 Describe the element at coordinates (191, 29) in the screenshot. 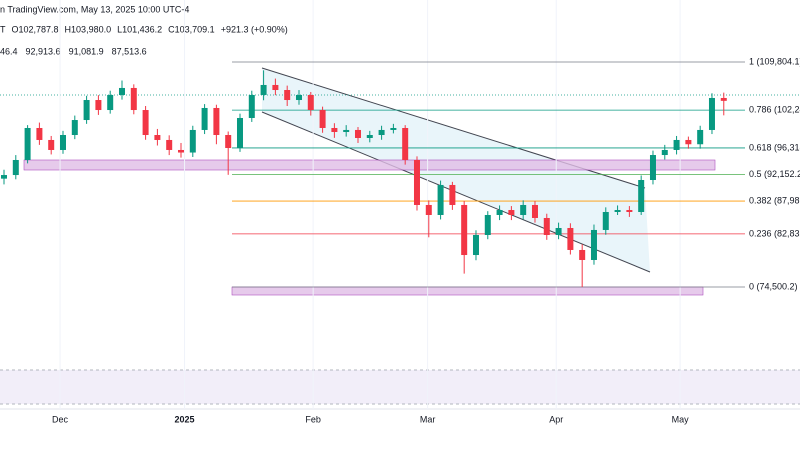

I see `ohlc-item: C103,709.1` at that location.